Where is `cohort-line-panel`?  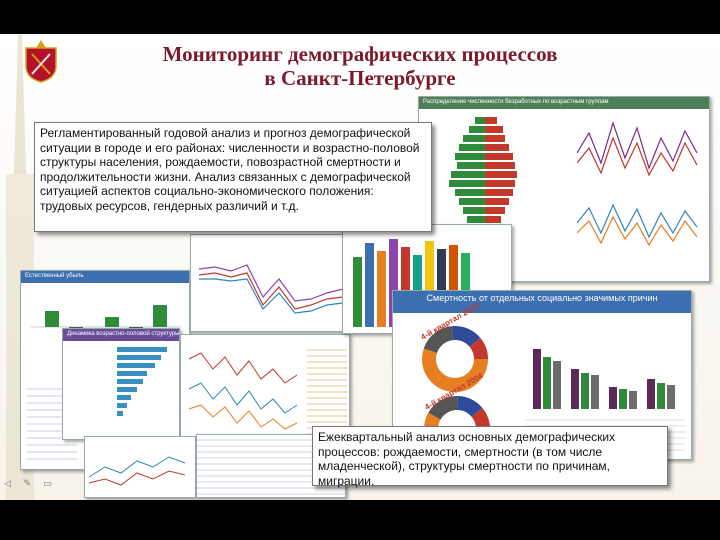 cohort-line-panel is located at coordinates (265, 388).